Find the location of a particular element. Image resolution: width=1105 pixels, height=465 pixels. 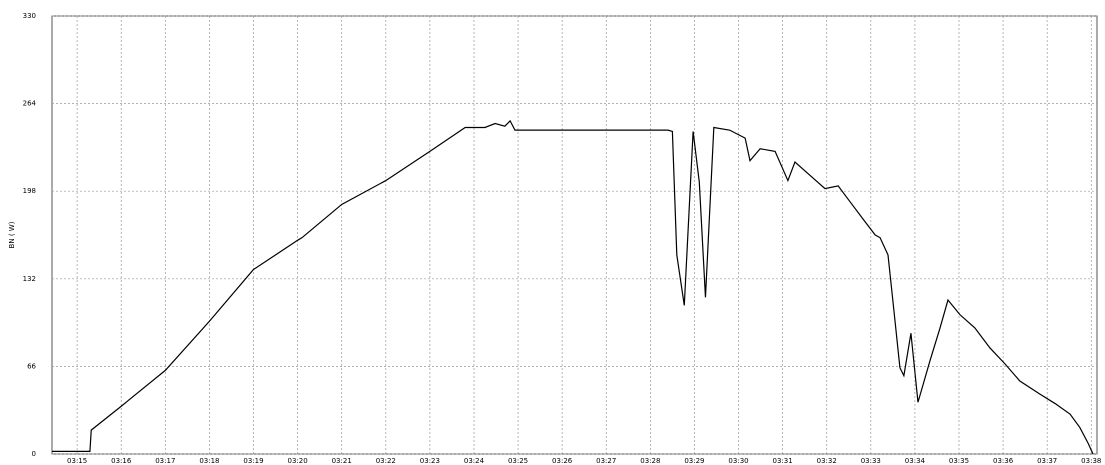

x-tick-label: 03:28 is located at coordinates (650, 461).